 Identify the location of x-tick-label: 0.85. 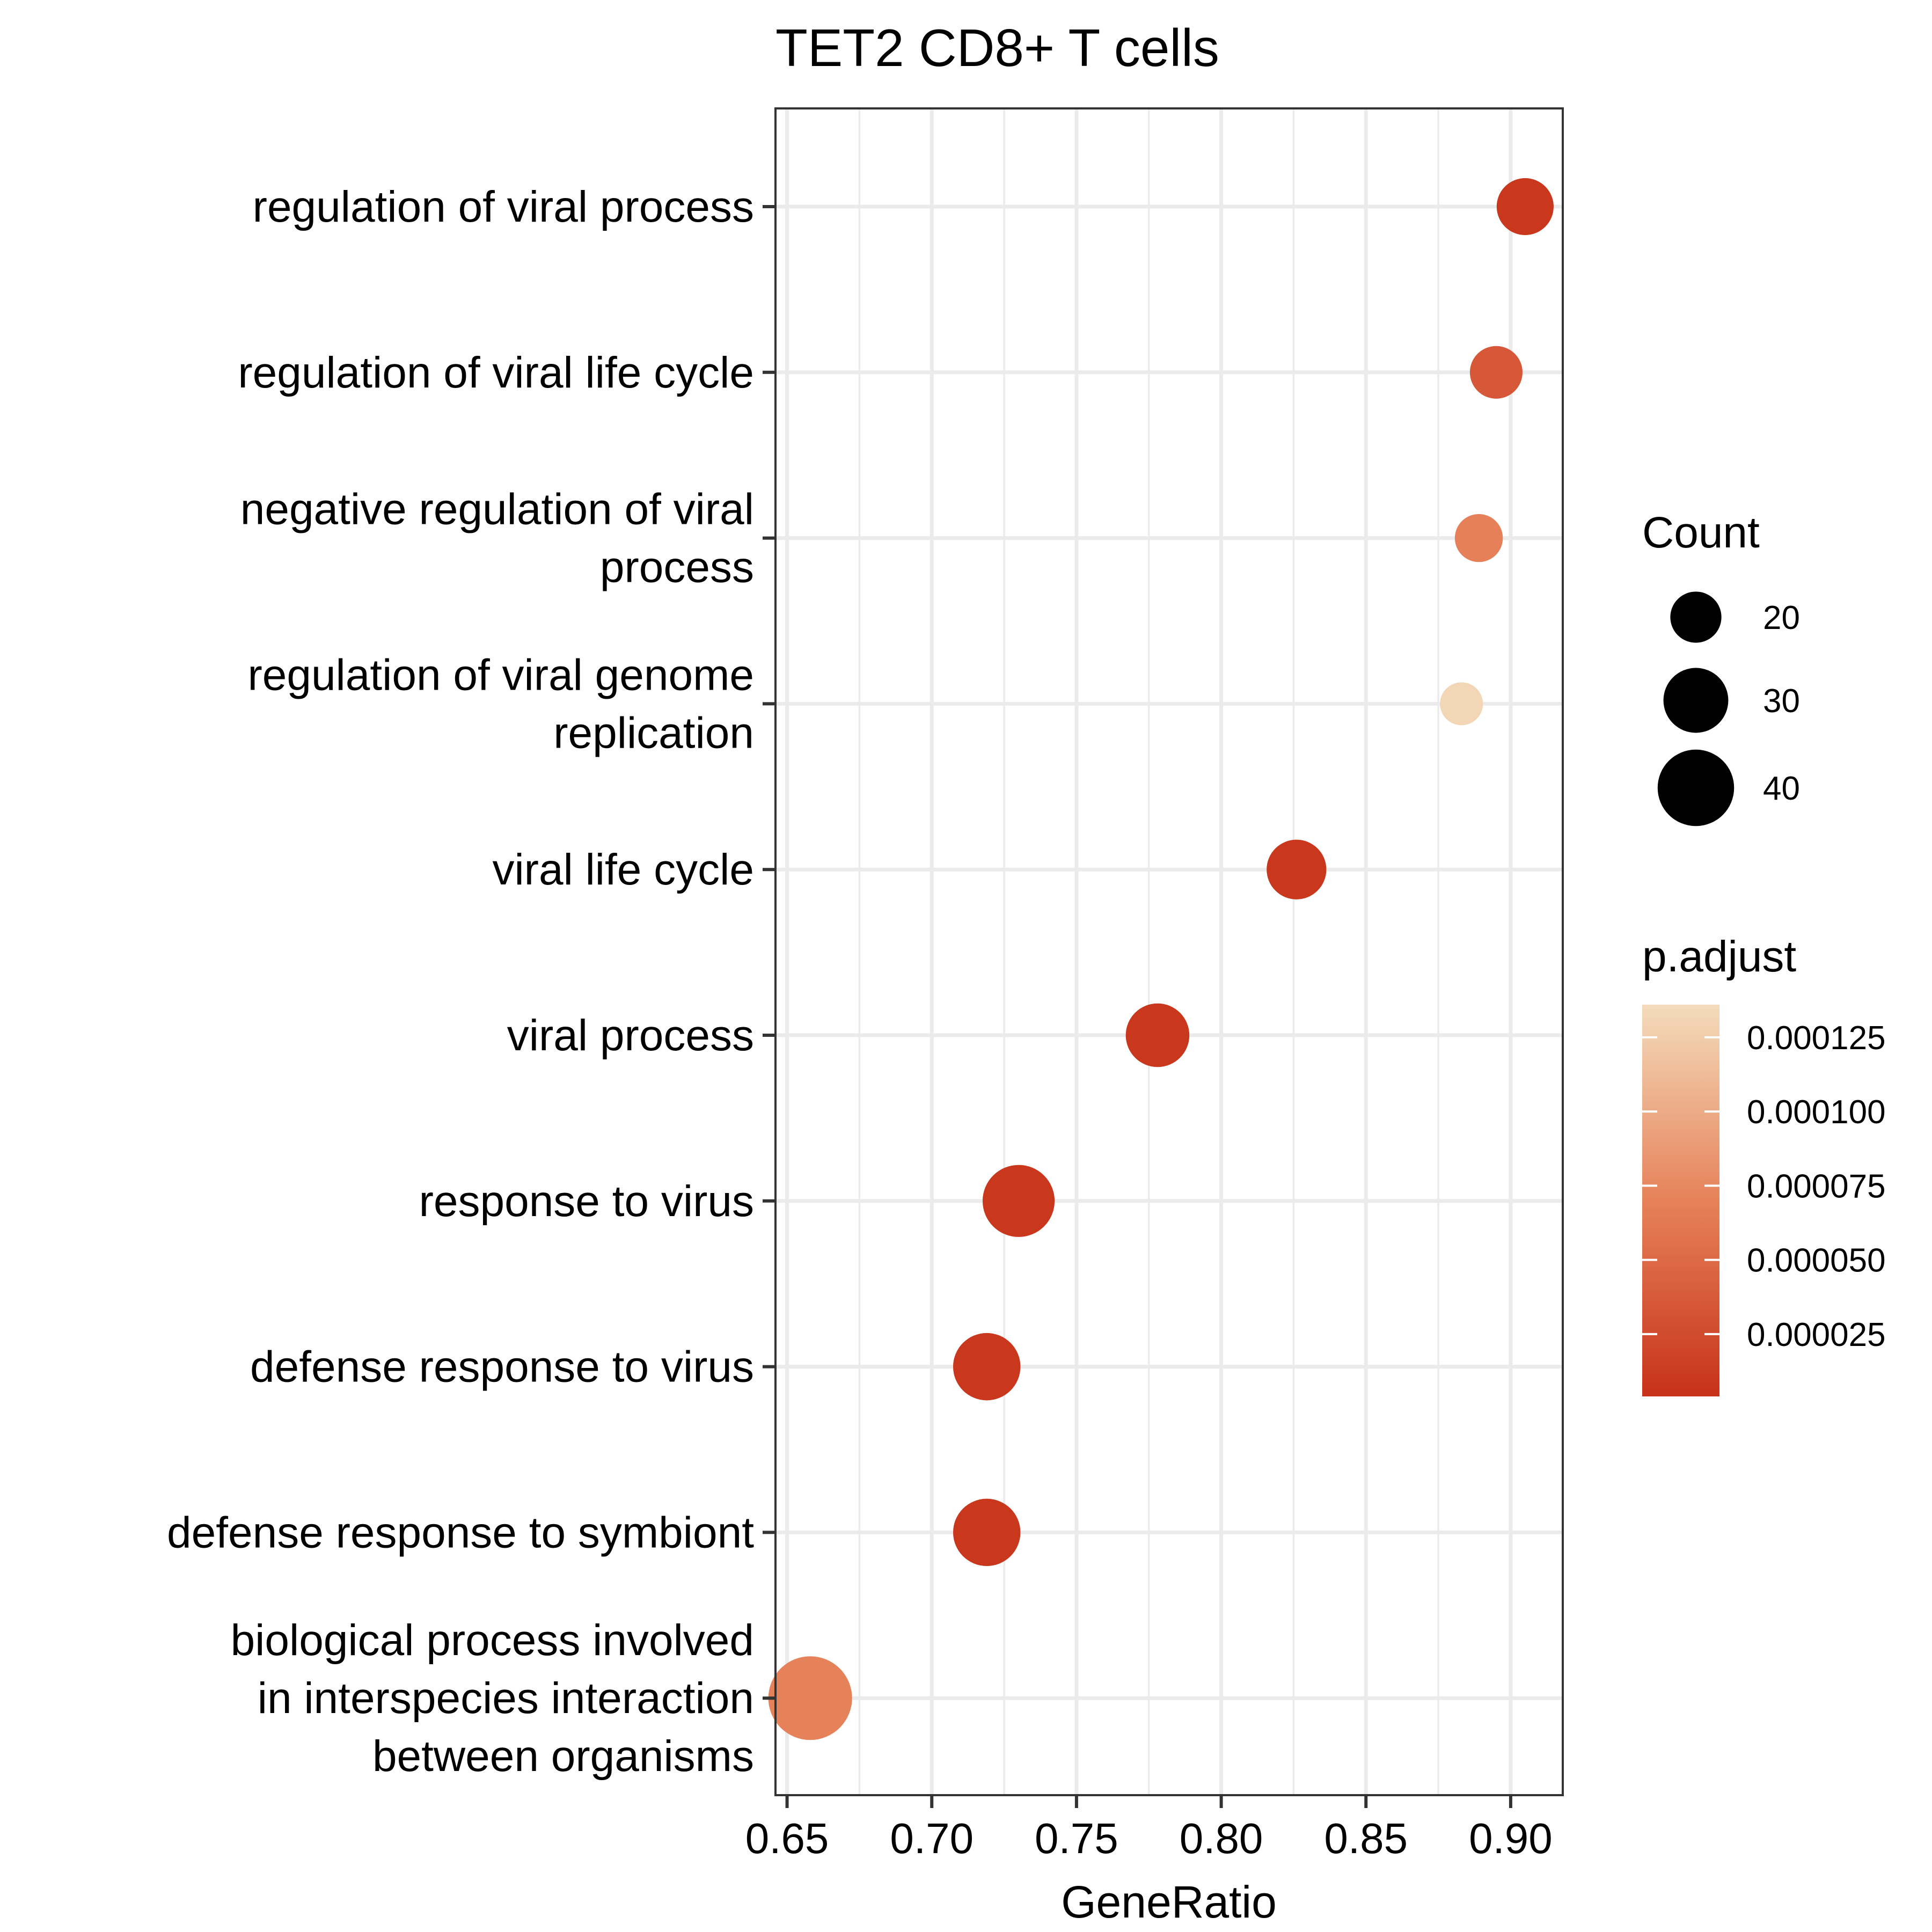
(1366, 1838).